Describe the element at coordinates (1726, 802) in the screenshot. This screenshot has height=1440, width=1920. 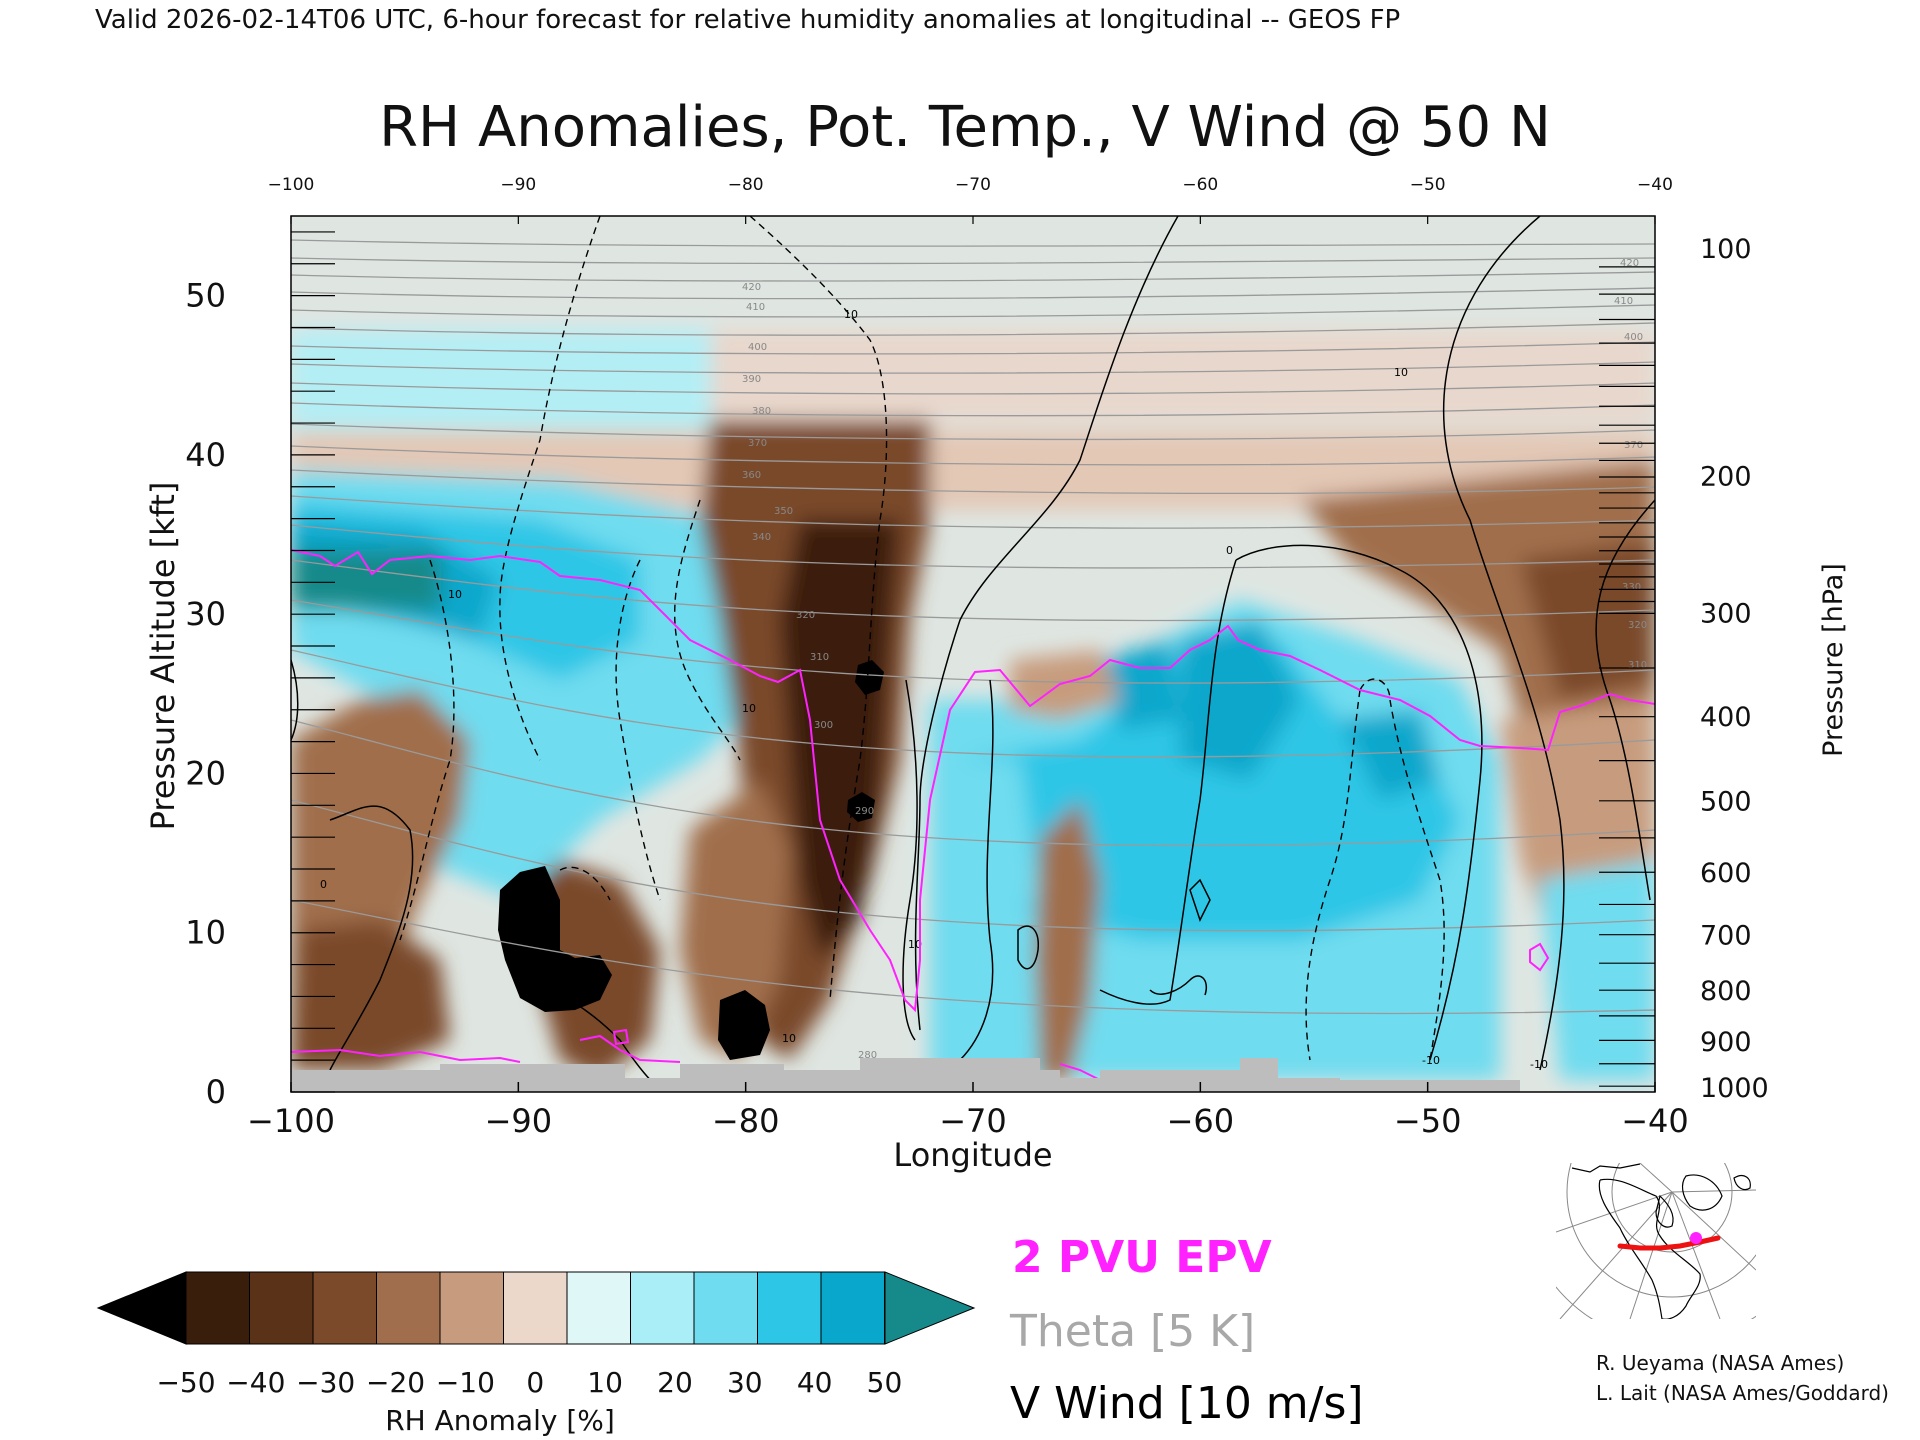
I see `pressure-tick-label: 500` at that location.